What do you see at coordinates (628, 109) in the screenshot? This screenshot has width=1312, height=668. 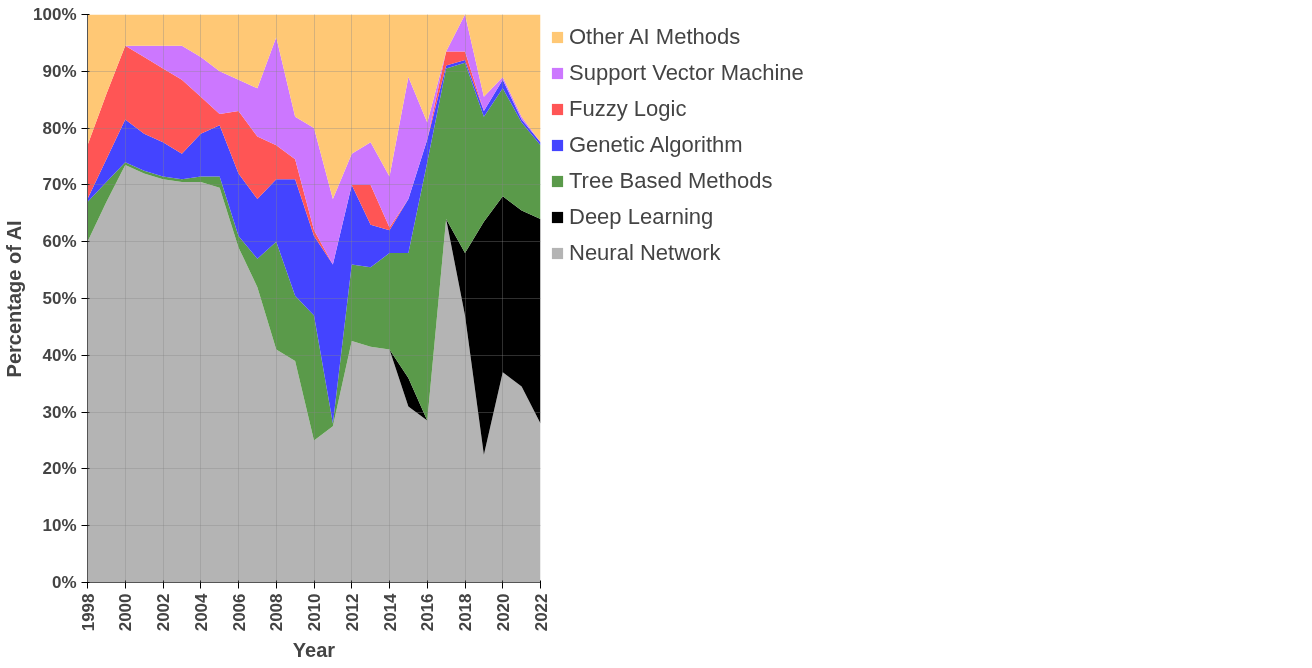 I see `legend-label: Fuzzy Logic` at bounding box center [628, 109].